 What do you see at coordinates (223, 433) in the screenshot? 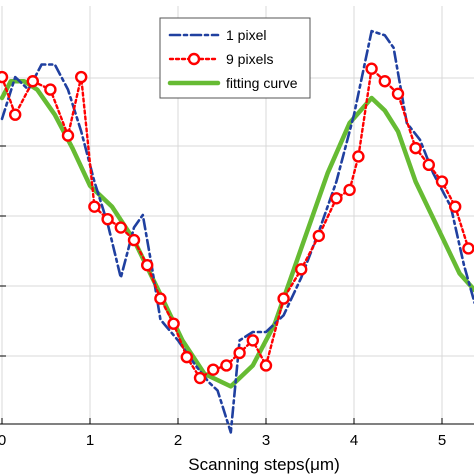
I see `x-axis-ticks: 0 1 2 3 4 5` at bounding box center [223, 433].